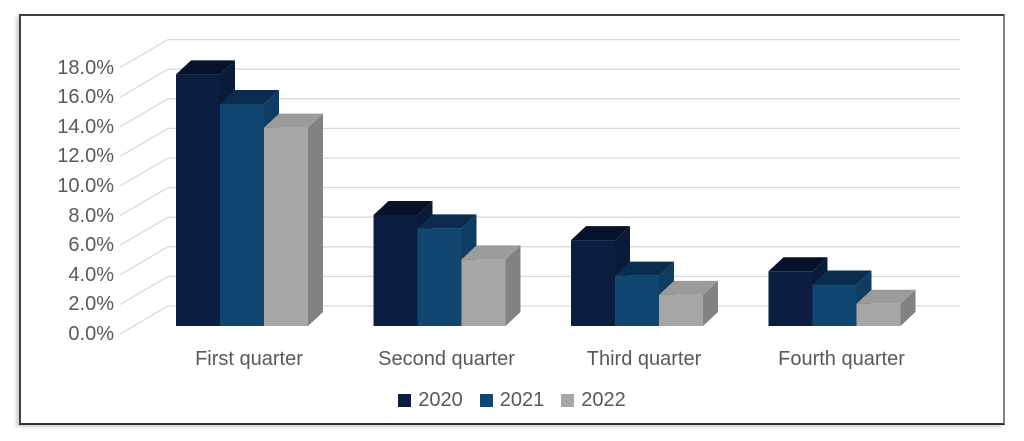 The height and width of the screenshot is (441, 1024). I want to click on y-axis-tick-label: 8.0%, so click(91, 215).